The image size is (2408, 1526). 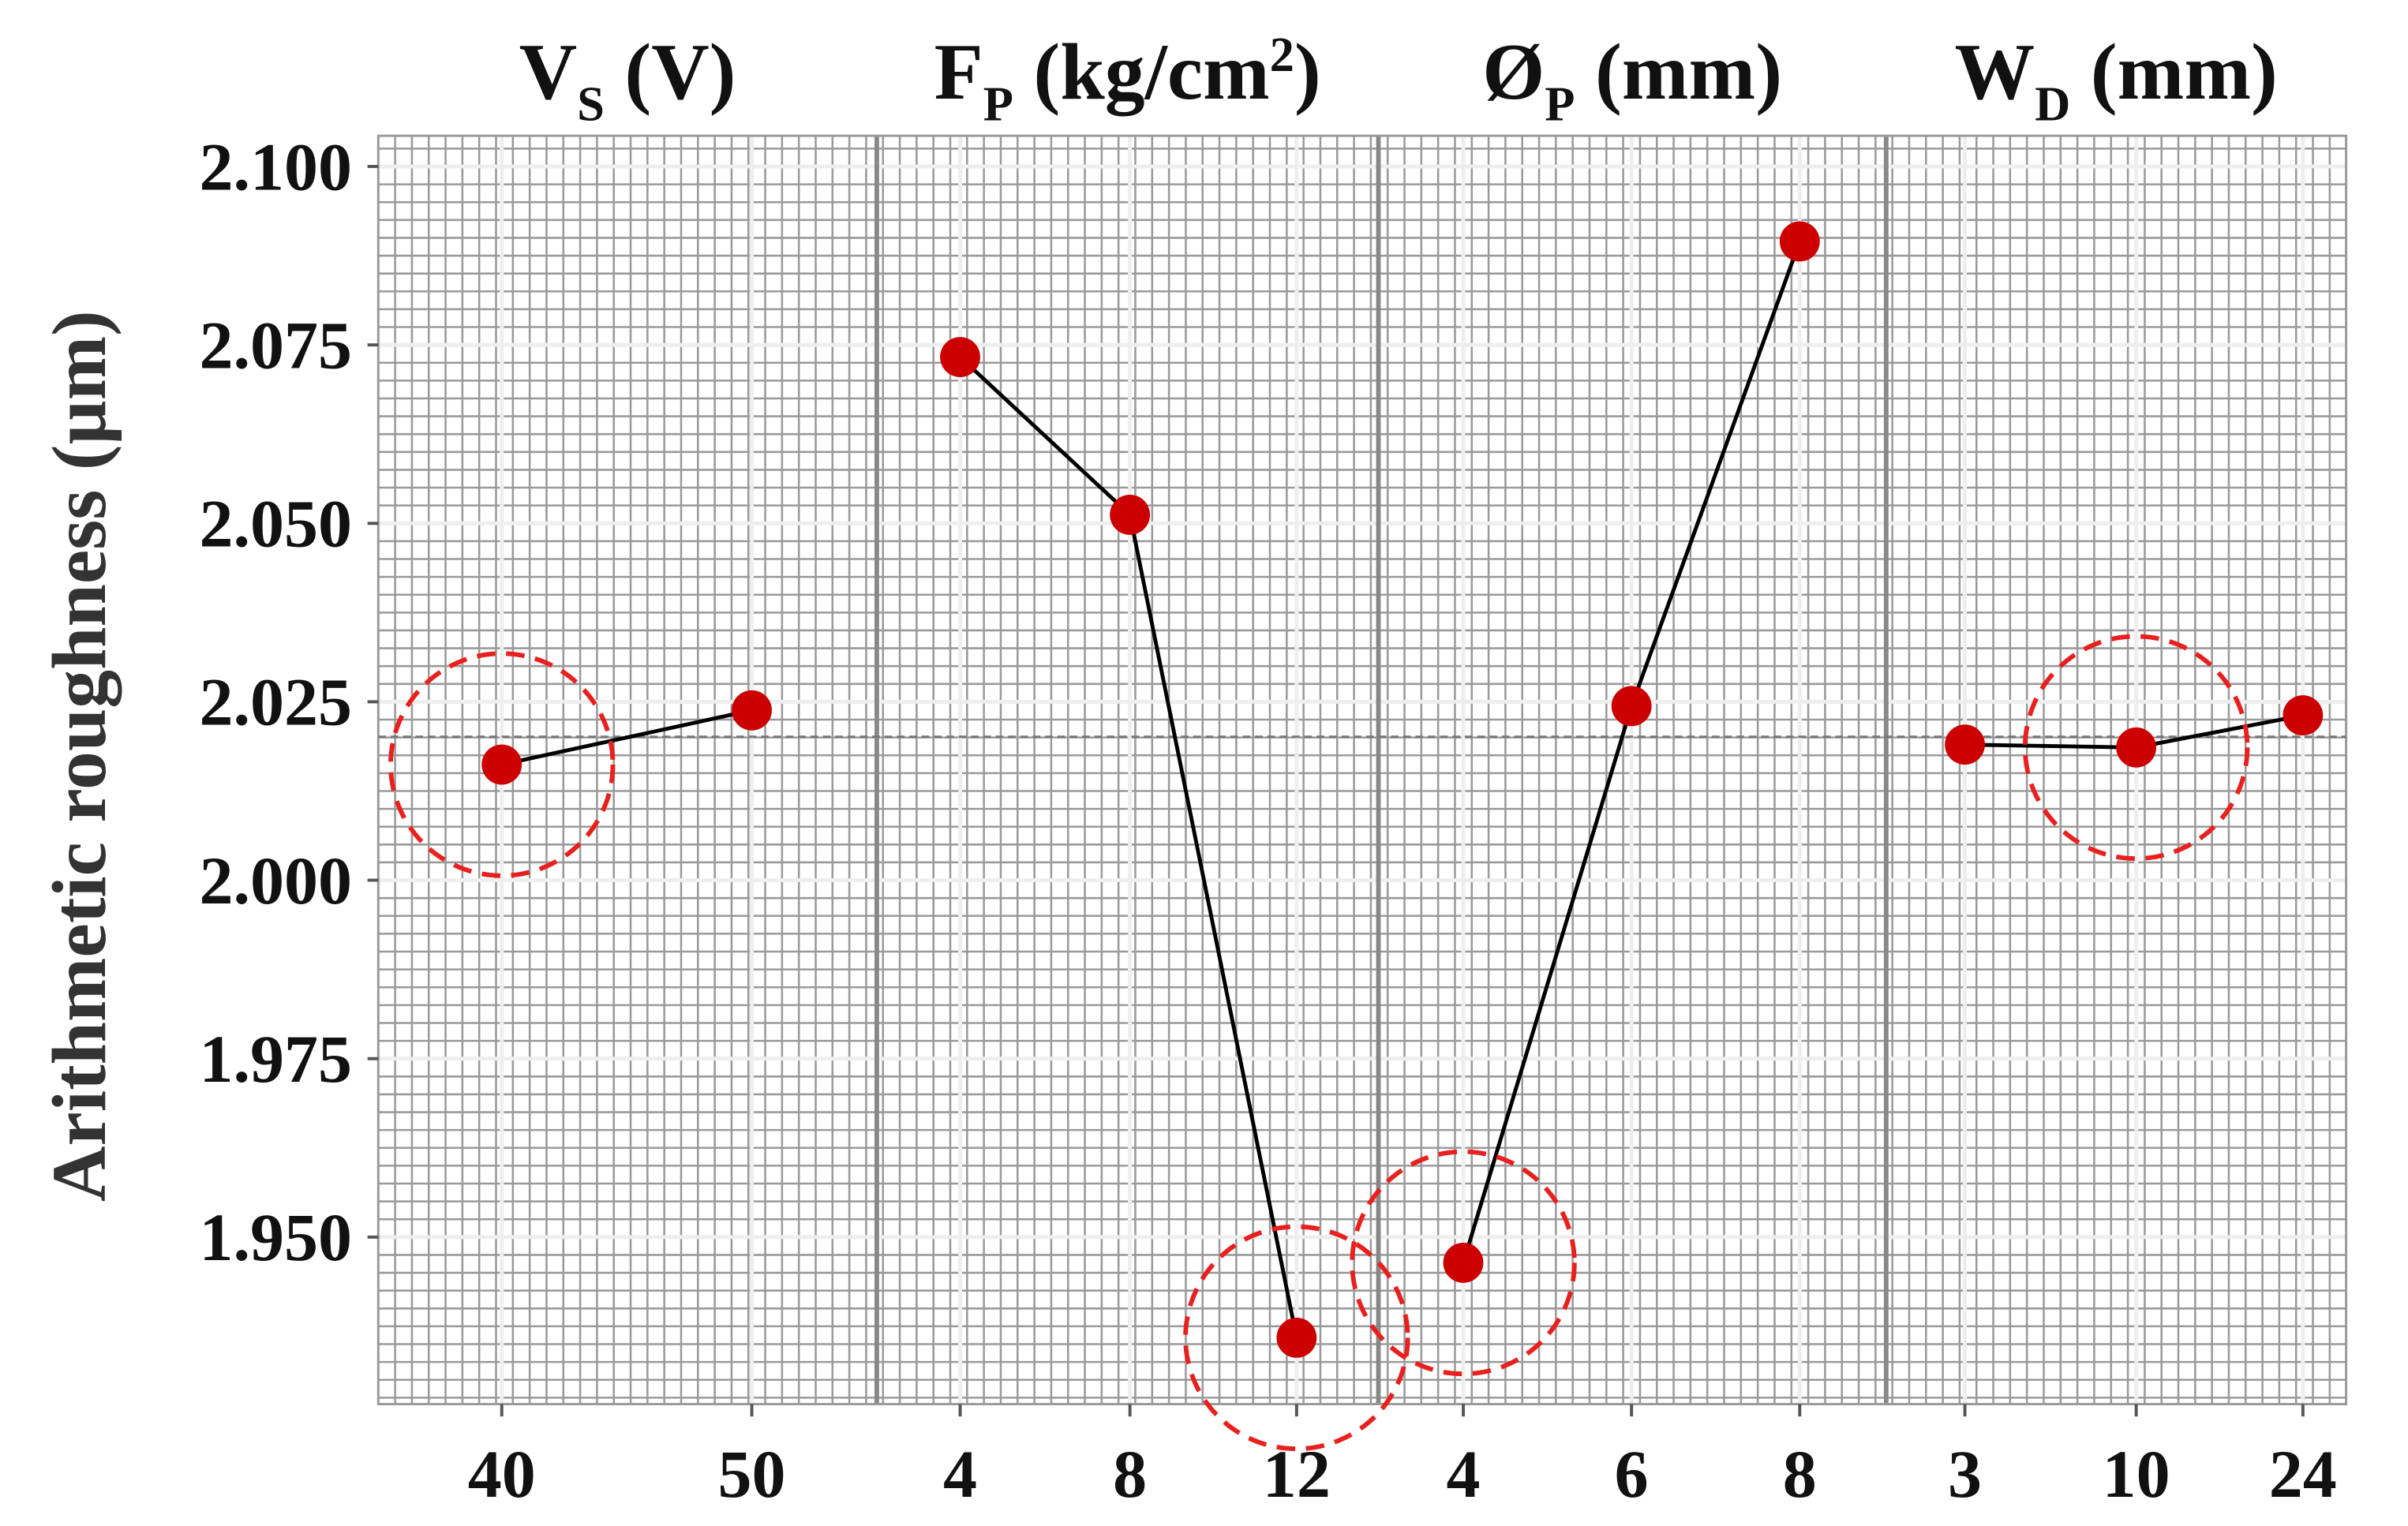 What do you see at coordinates (275, 881) in the screenshot?
I see `y-tick-label: 2.000` at bounding box center [275, 881].